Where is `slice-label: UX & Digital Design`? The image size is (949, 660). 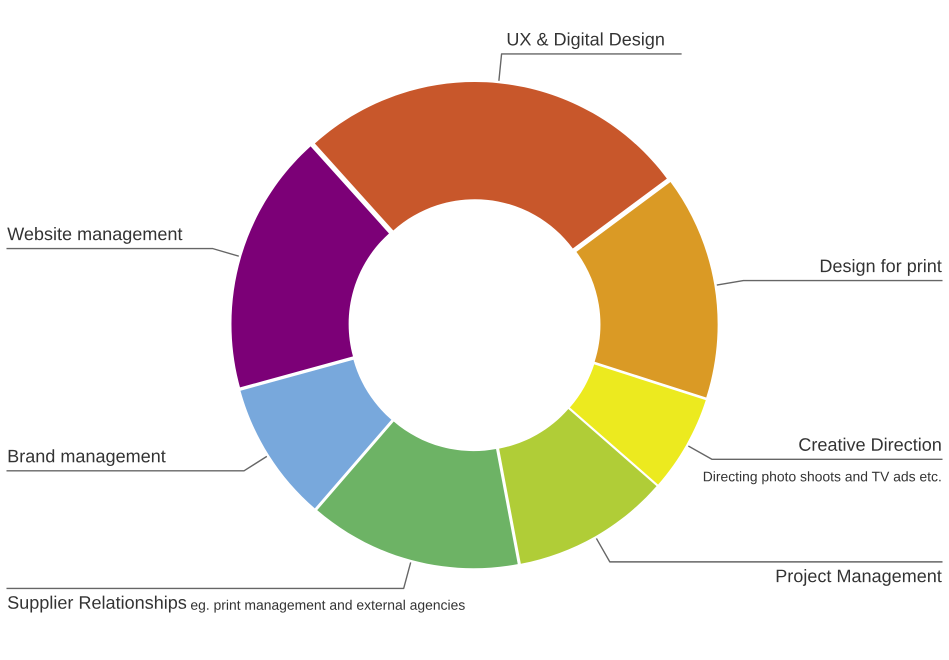 slice-label: UX & Digital Design is located at coordinates (586, 41).